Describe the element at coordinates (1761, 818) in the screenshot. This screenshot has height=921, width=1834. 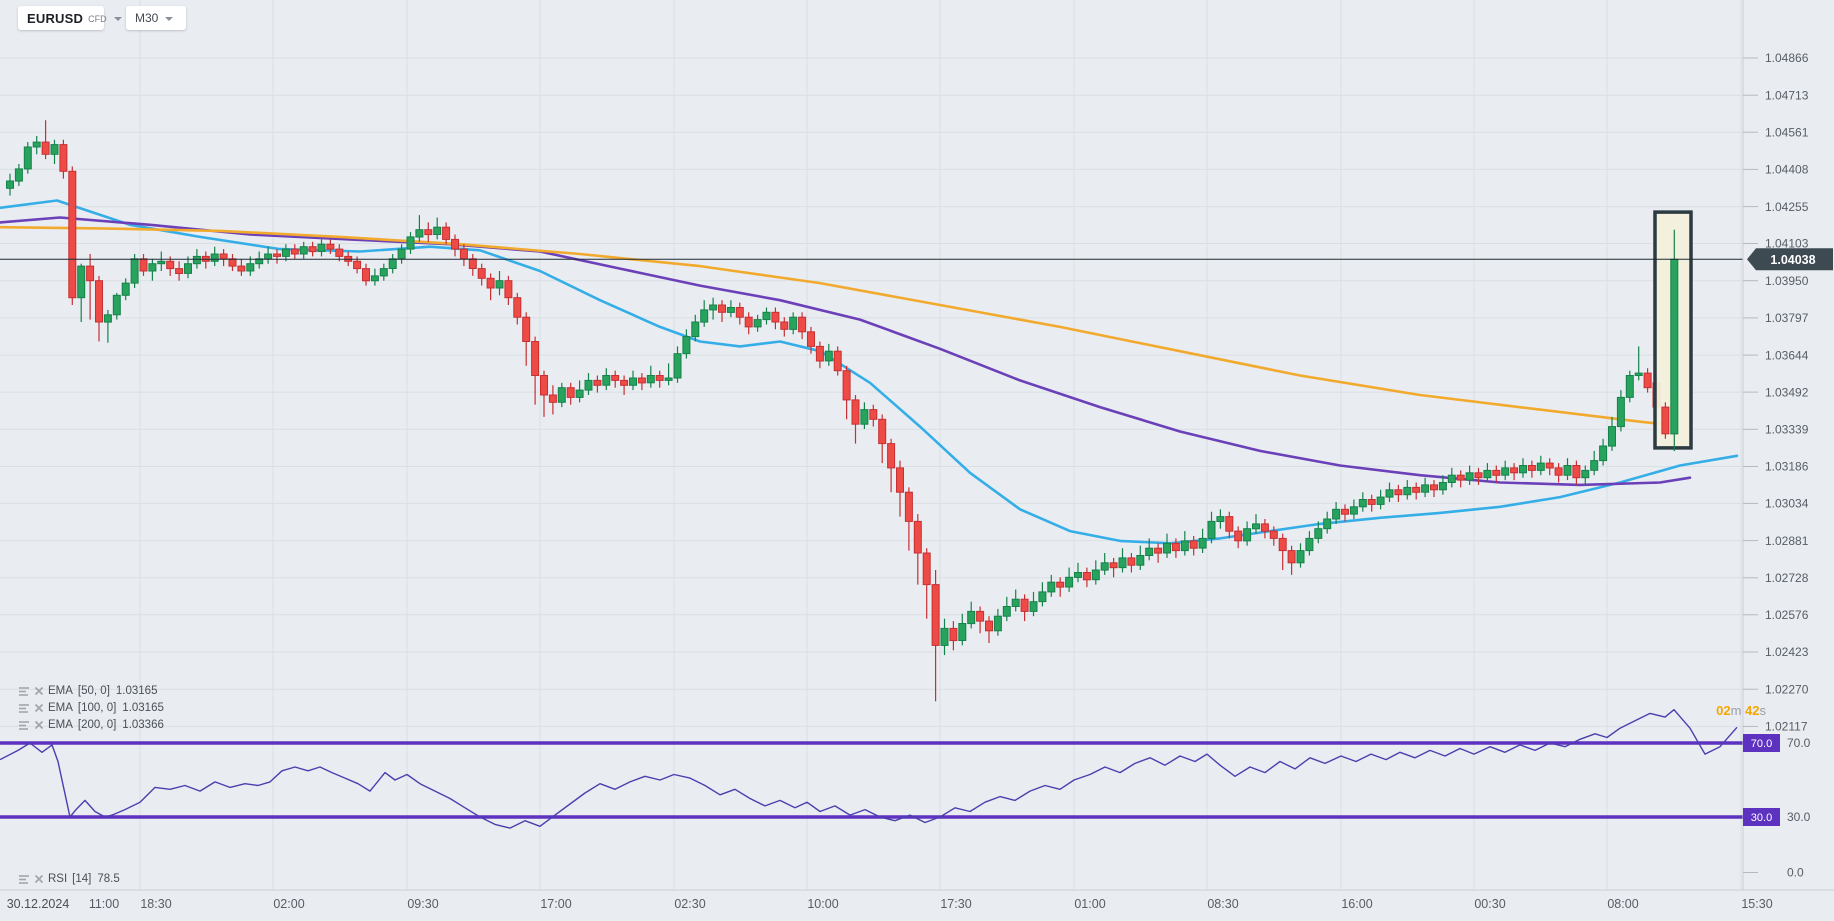
I see `axis-label: 30.0` at that location.